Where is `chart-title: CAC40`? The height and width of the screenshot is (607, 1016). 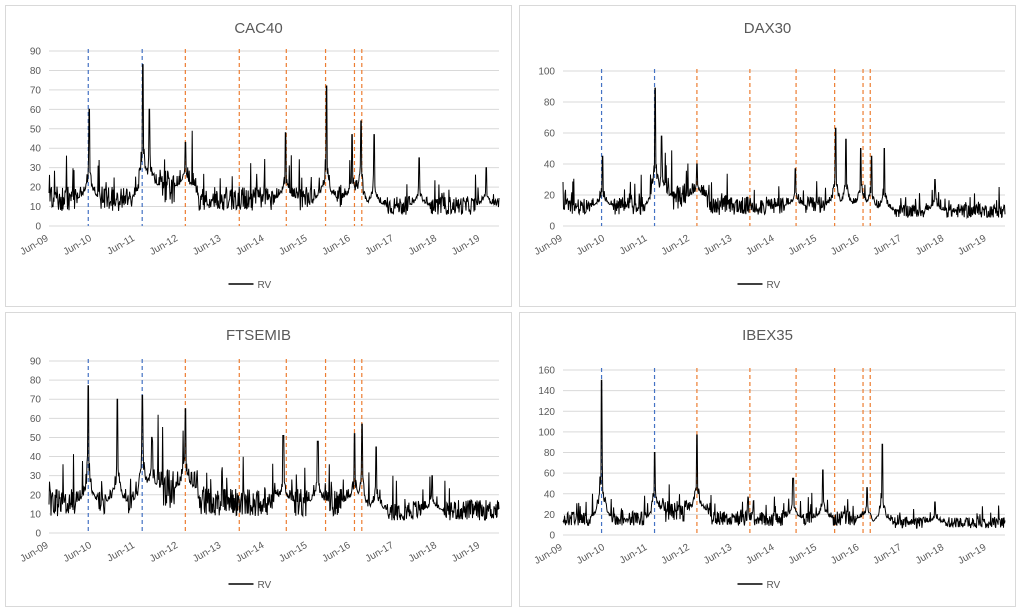 chart-title: CAC40 is located at coordinates (258, 28).